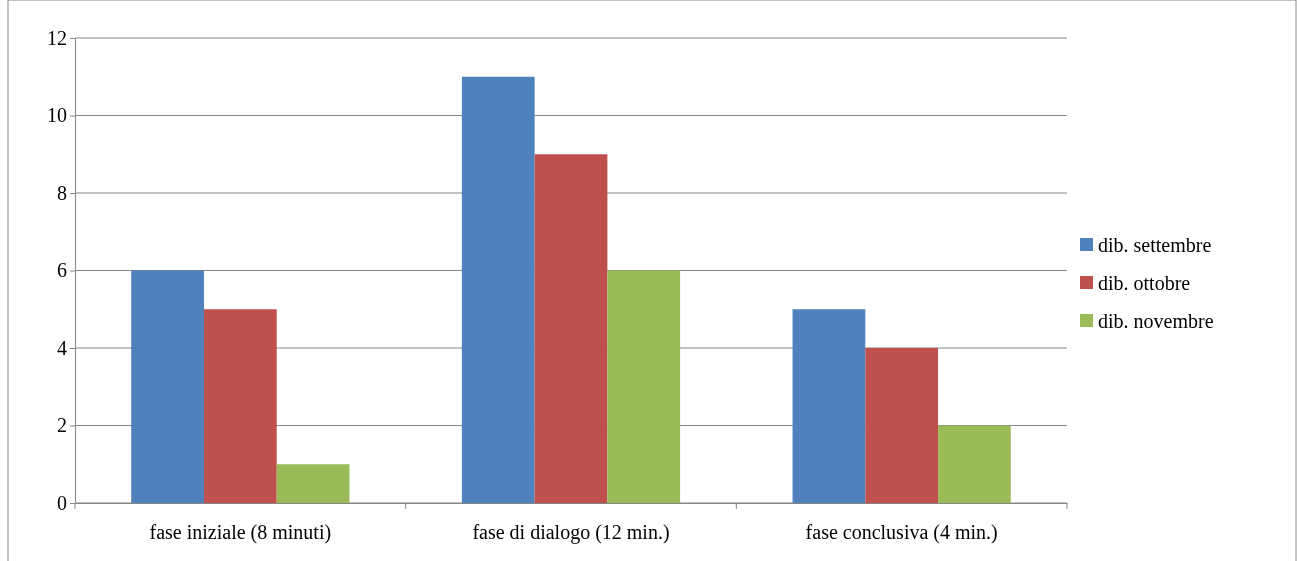  Describe the element at coordinates (57, 115) in the screenshot. I see `y-tick-label: 10` at that location.